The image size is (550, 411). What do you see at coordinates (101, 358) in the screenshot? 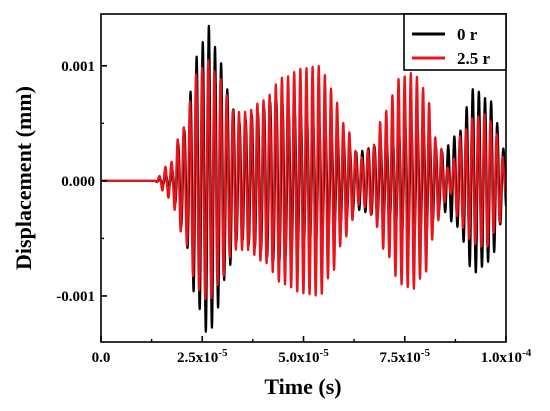
I see `x-tick-label: 0.0` at bounding box center [101, 358].